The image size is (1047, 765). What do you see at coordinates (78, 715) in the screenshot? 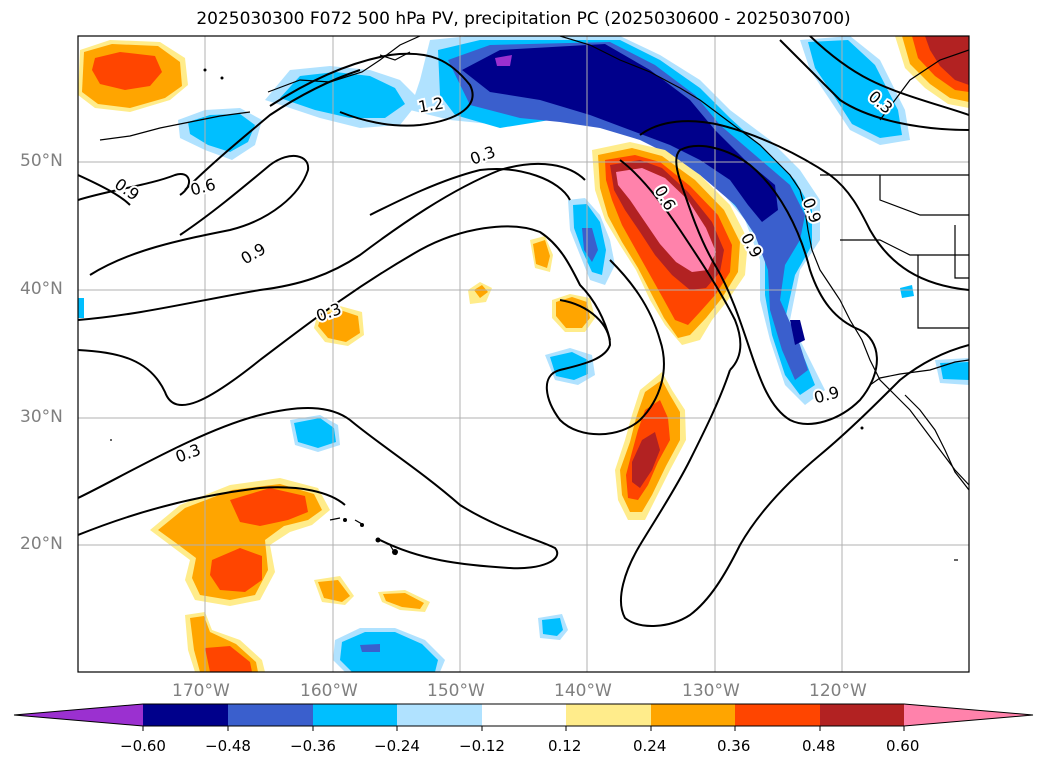
I see `colorbar-min-extend` at bounding box center [78, 715].